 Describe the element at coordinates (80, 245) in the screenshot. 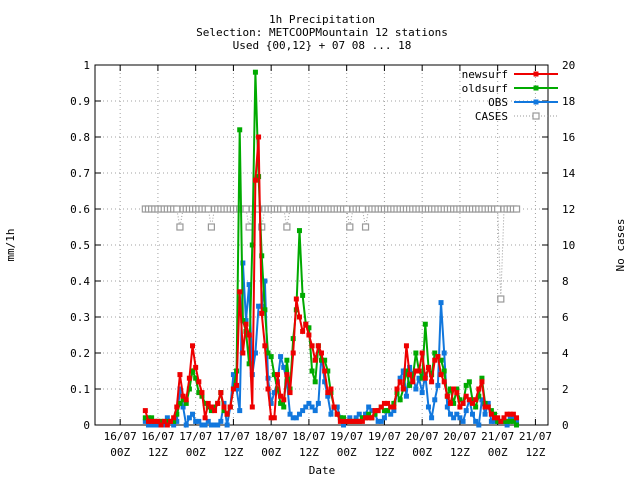

I see `y-tick-label: 0.5` at that location.